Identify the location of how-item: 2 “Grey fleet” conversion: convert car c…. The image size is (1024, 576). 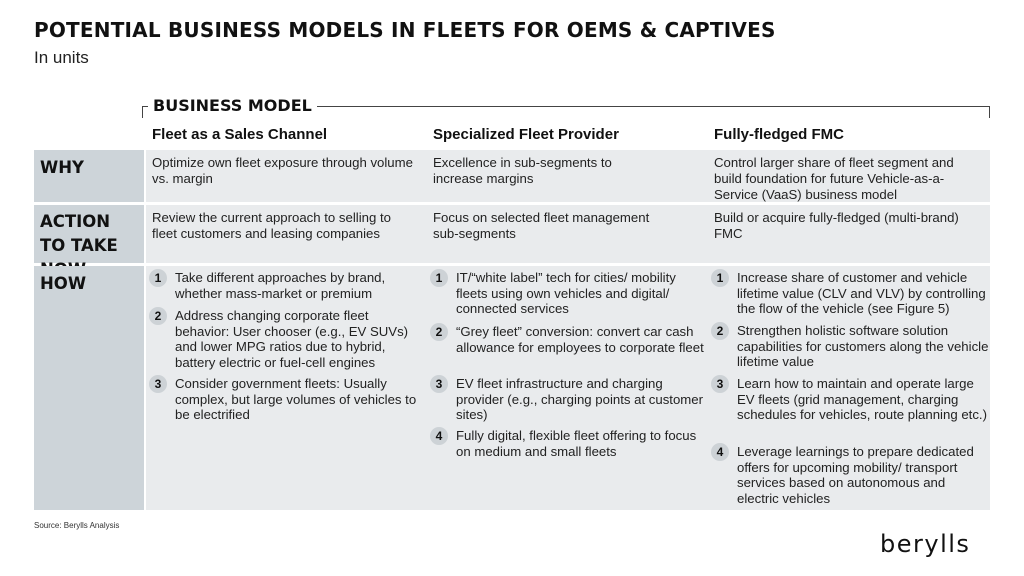
(569, 339).